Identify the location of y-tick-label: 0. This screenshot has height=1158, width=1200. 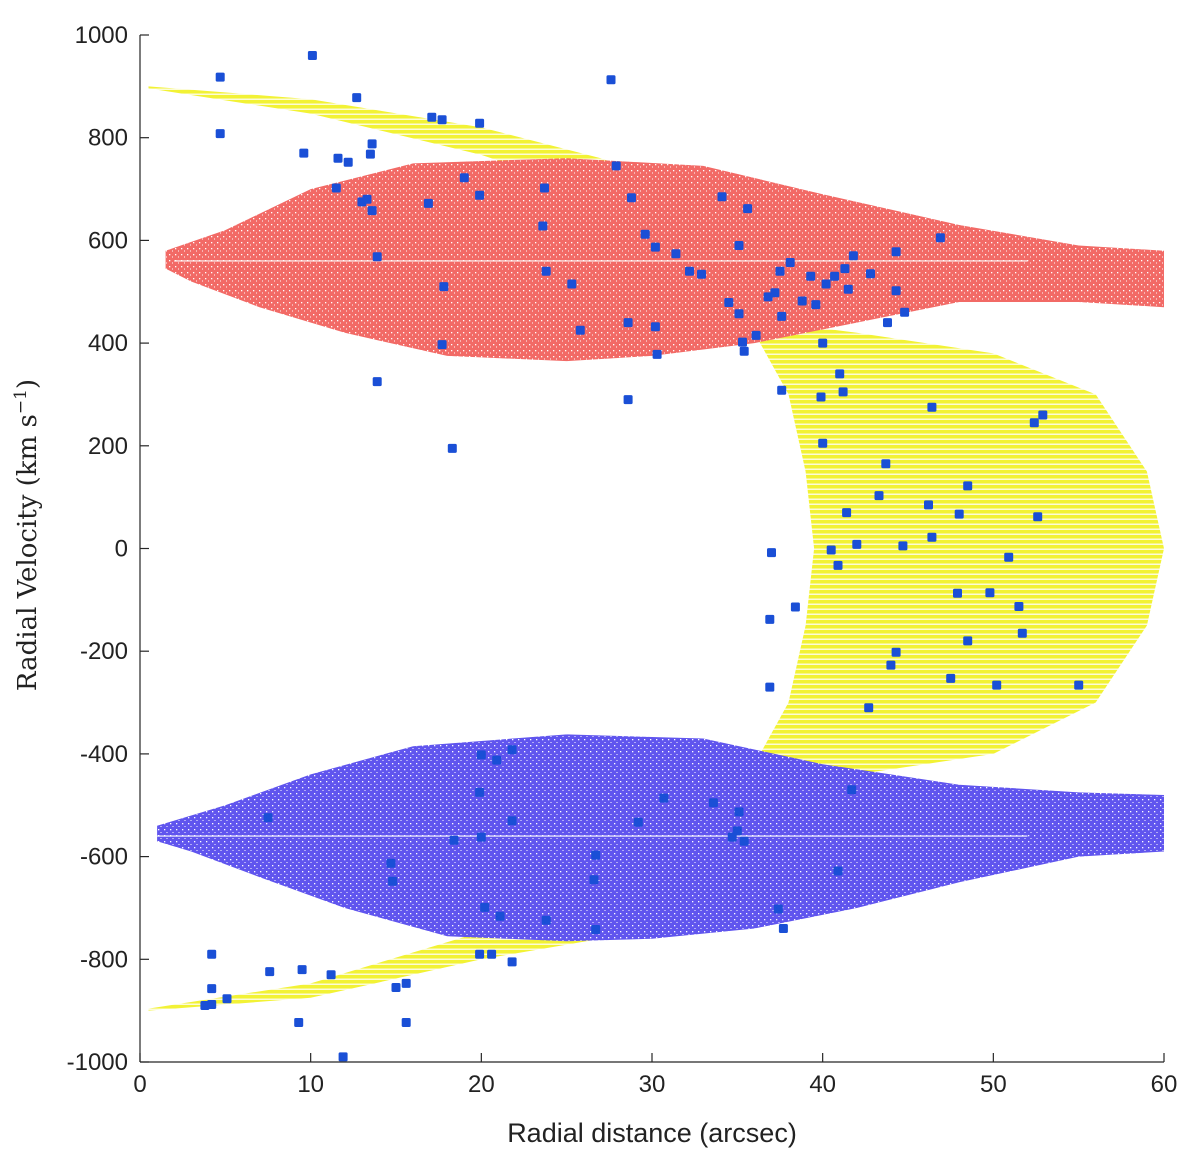
(121, 549).